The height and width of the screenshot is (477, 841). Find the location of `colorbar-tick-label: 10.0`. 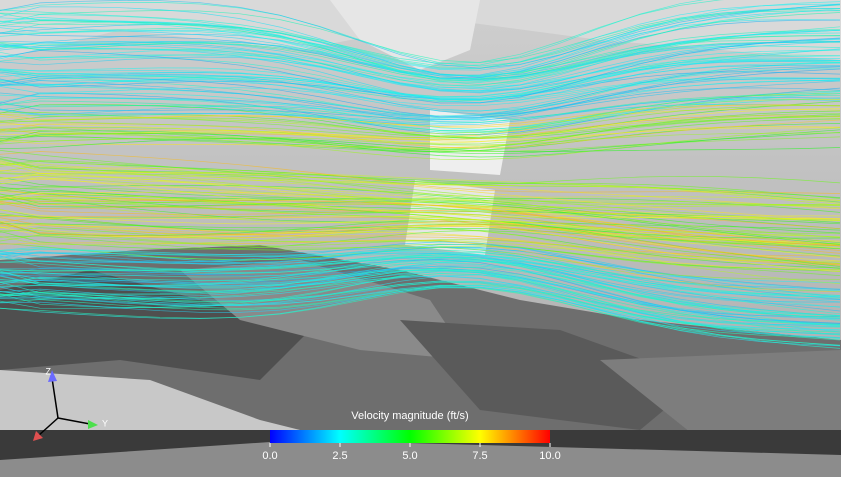

colorbar-tick-label: 10.0 is located at coordinates (549, 456).